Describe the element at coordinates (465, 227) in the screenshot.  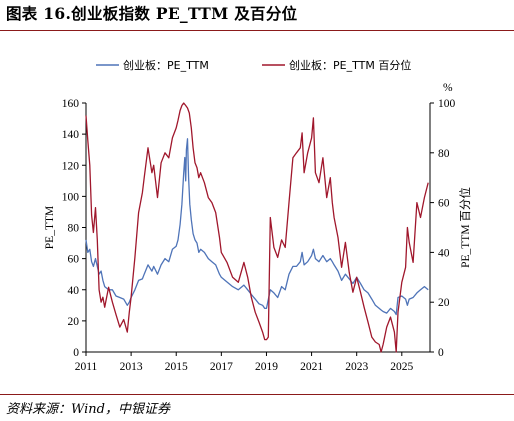
I see `y2-axis-title: PE_TTM 百分位` at that location.